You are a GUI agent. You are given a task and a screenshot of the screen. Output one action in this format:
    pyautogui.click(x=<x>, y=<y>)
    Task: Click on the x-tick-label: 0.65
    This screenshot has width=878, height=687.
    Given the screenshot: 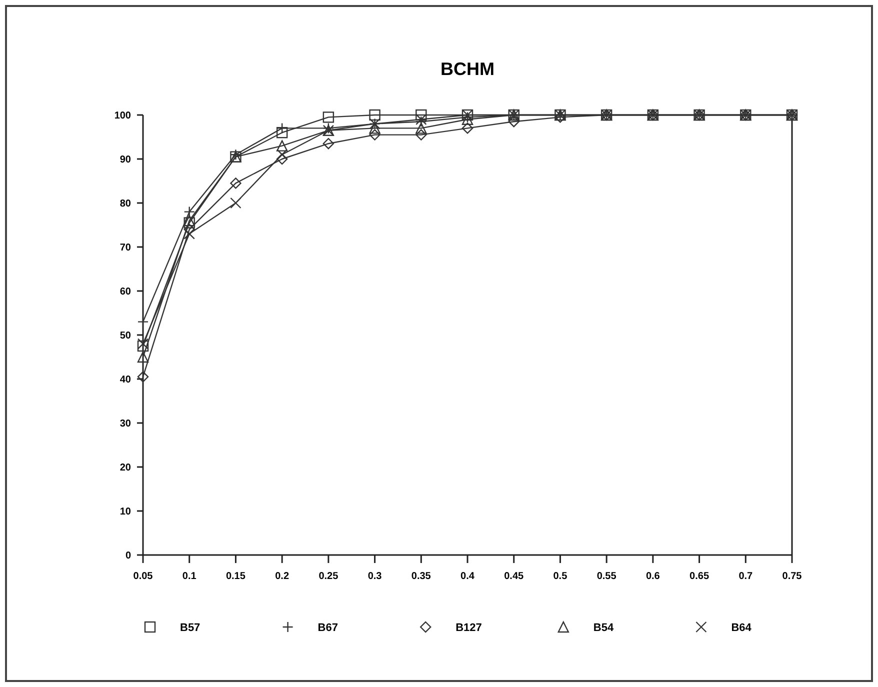 What is the action you would take?
    pyautogui.click(x=700, y=576)
    